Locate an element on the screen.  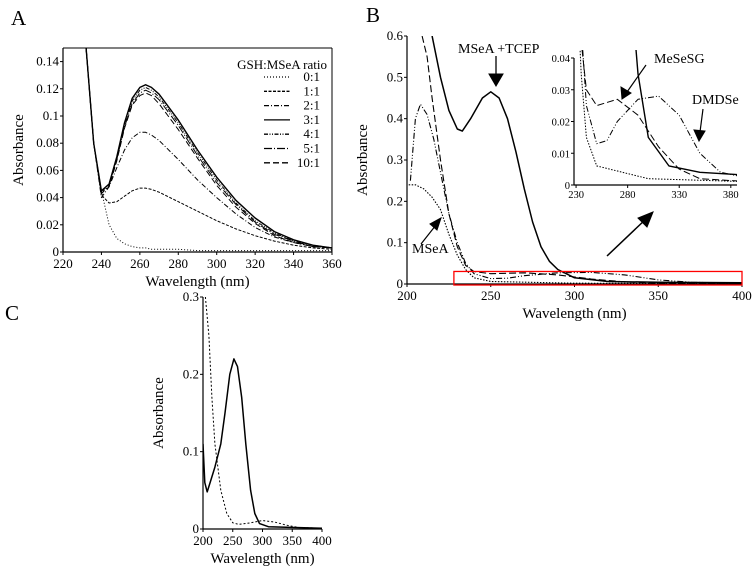
legend-label: 3:1 is located at coordinates (311, 119).